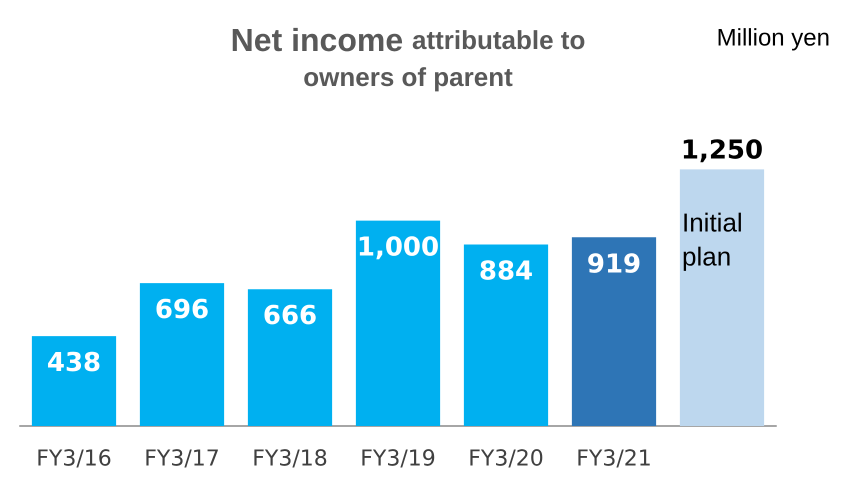 The image size is (846, 490). I want to click on annotation: Initial plan, so click(712, 240).